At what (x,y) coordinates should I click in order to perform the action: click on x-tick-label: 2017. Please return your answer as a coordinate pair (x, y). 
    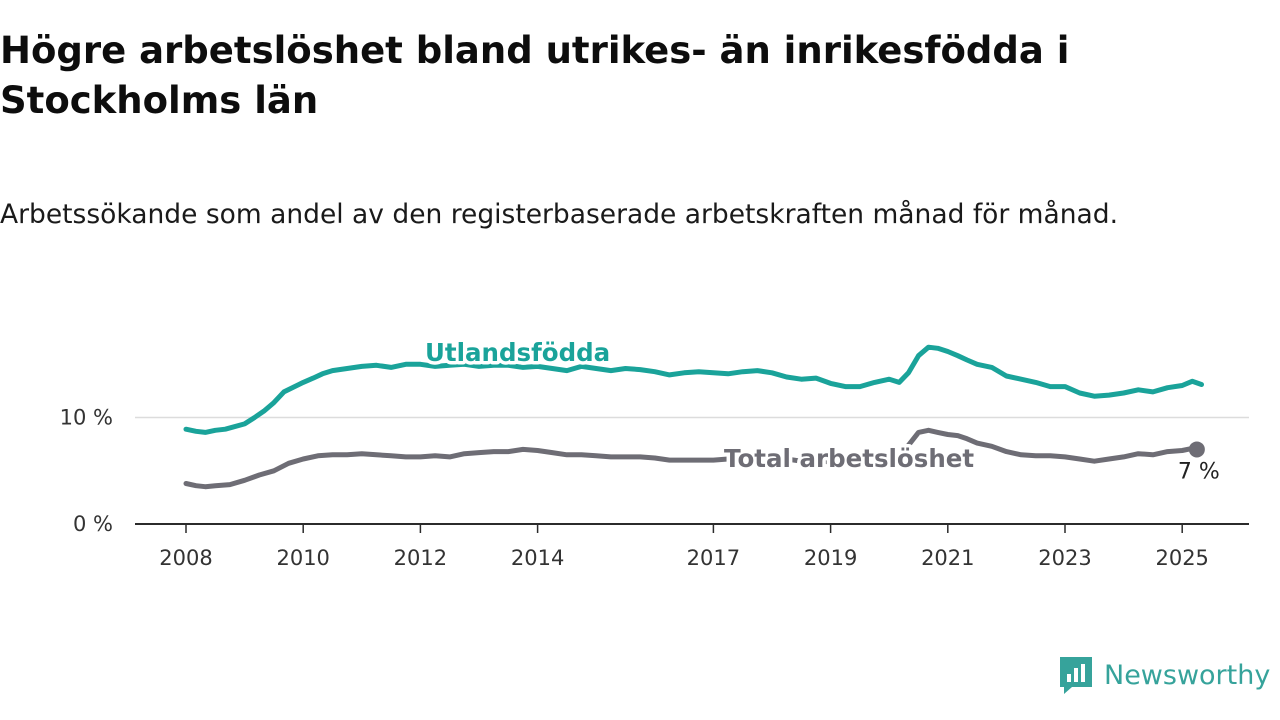
    Looking at the image, I should click on (713, 558).